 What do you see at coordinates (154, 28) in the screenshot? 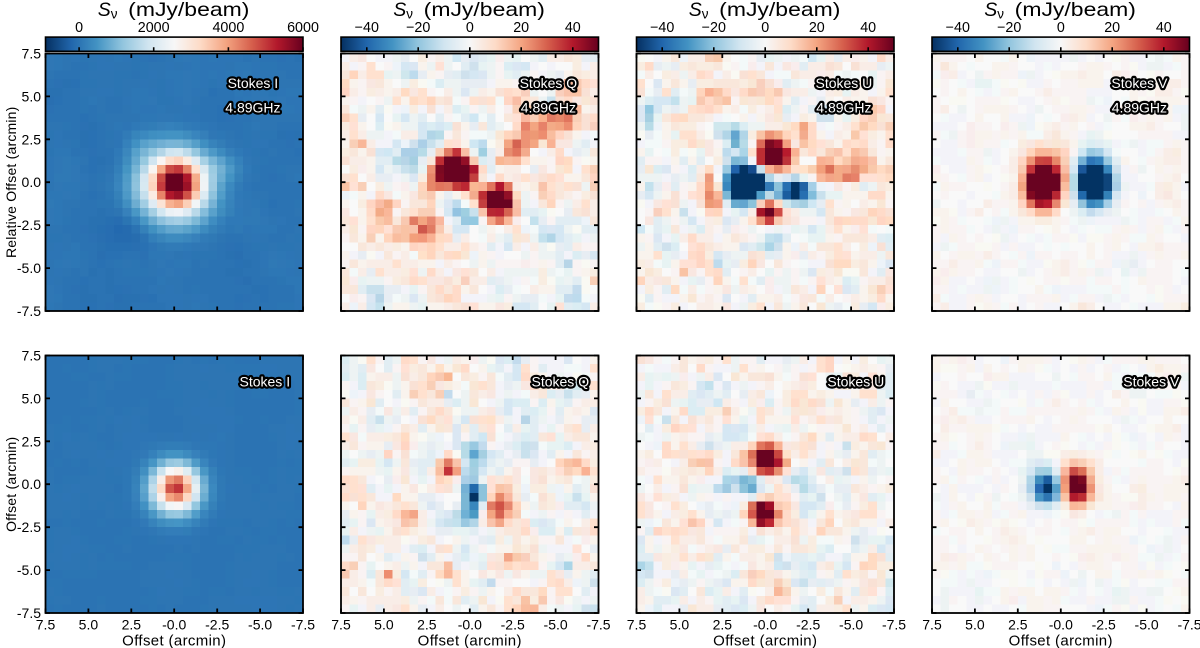
I see `svg-text: 2000` at bounding box center [154, 28].